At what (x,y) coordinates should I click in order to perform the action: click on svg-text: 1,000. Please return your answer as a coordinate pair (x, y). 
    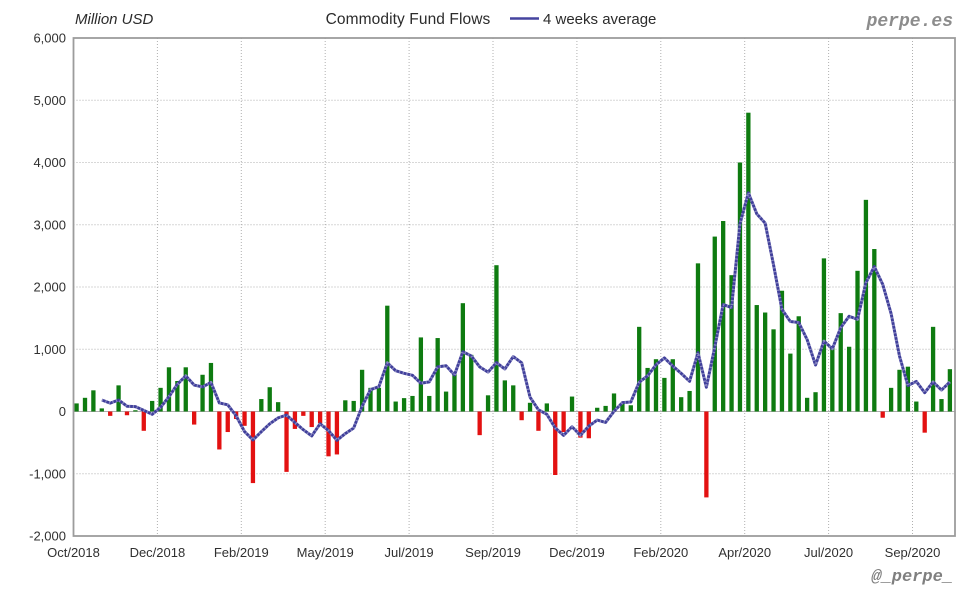
    Looking at the image, I should click on (49, 349).